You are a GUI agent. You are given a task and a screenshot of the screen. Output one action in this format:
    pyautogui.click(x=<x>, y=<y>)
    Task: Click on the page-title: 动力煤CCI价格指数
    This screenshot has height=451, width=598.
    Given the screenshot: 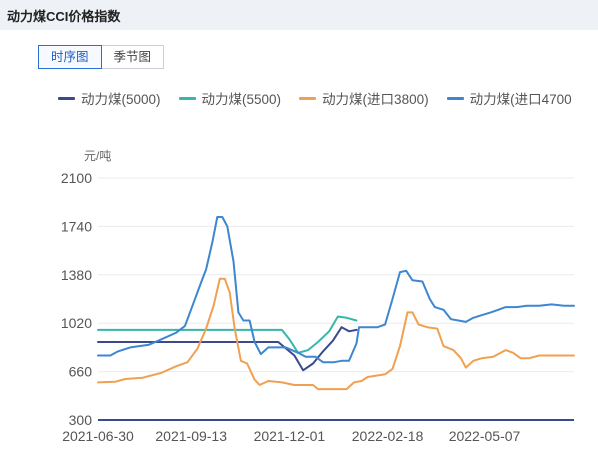 What is the action you would take?
    pyautogui.click(x=64, y=16)
    